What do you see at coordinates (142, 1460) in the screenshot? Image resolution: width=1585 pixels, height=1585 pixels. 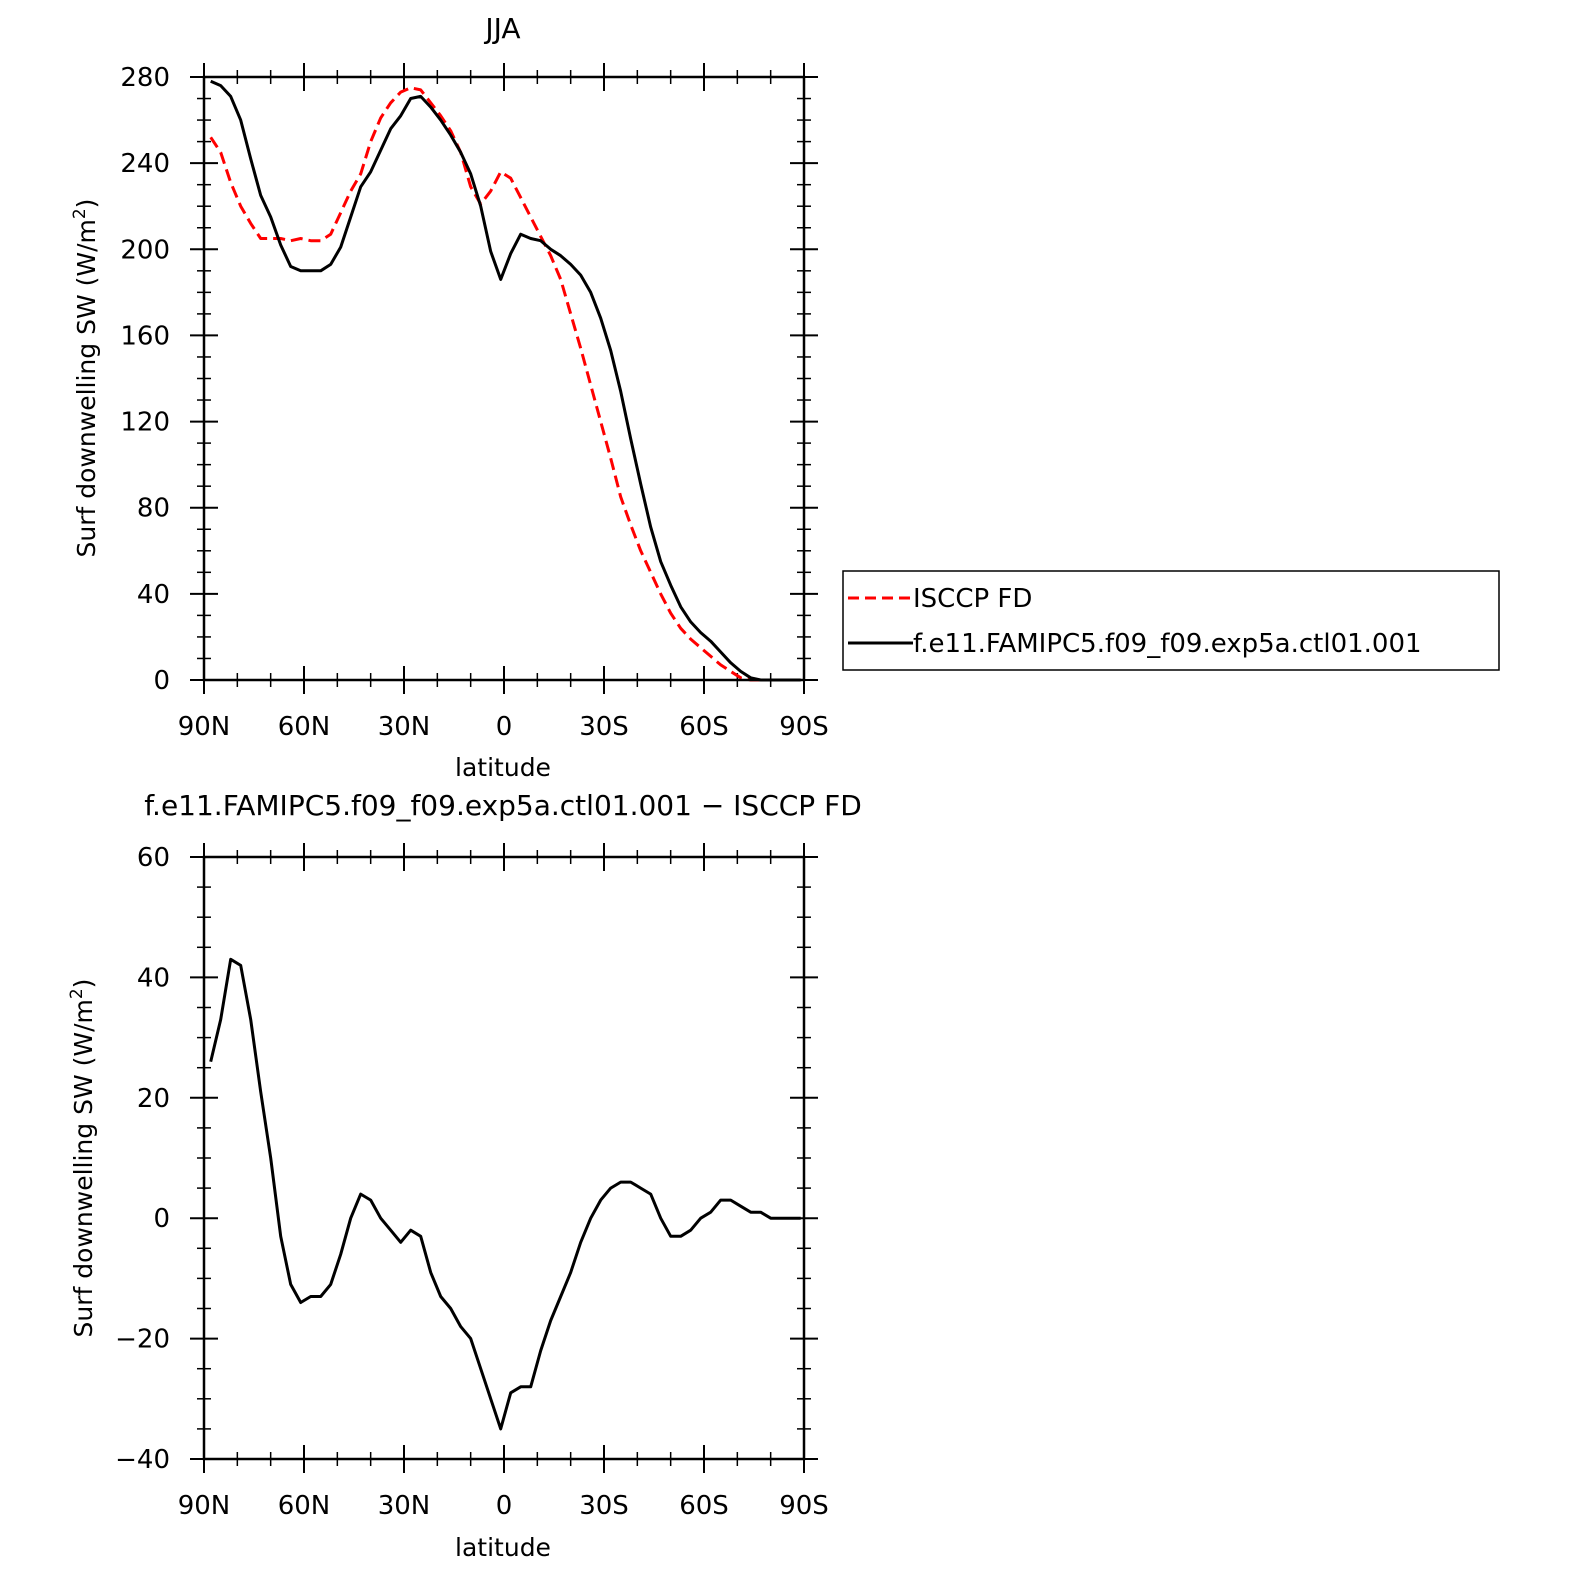 I see `y-tick-label: −40` at bounding box center [142, 1460].